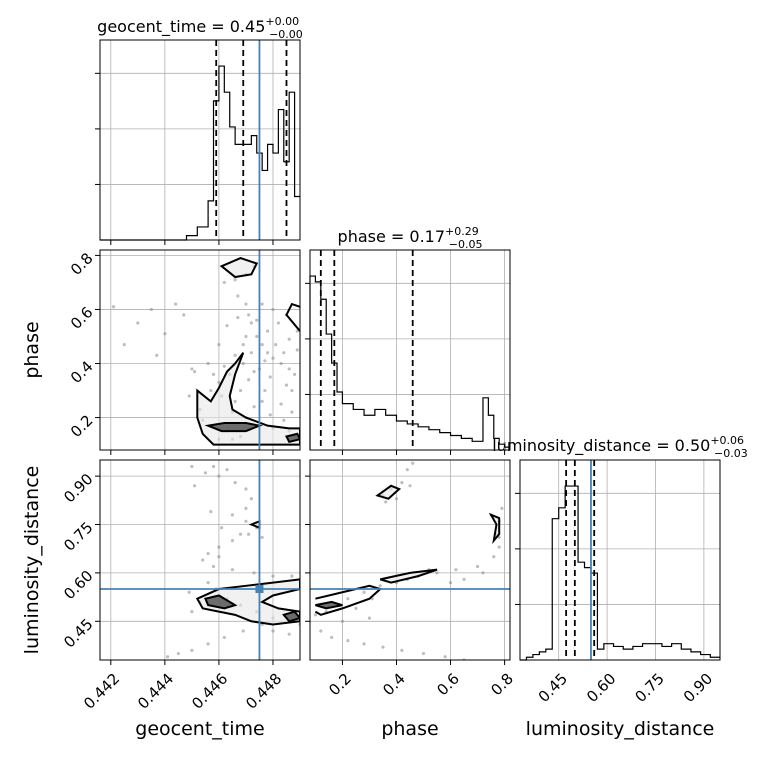 The width and height of the screenshot is (760, 760). I want to click on xtick-label-phase-3: 0.8, so click(502, 685).